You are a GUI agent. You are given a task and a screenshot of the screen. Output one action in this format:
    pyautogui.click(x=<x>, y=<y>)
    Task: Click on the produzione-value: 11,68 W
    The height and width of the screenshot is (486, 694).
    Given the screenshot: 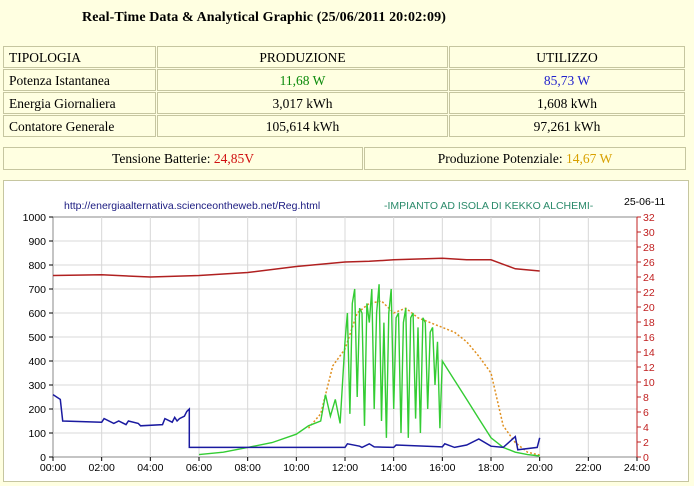 What is the action you would take?
    pyautogui.click(x=302, y=80)
    